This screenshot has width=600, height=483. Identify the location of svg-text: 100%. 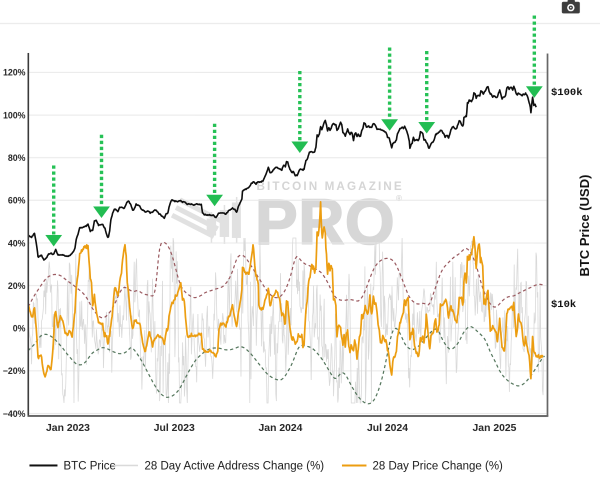
(14, 115).